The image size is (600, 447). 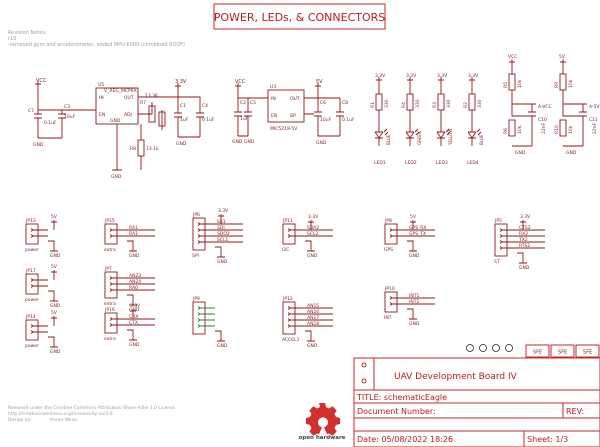 What do you see at coordinates (223, 234) in the screenshot?
I see `connector-pin-label: SDO2` at bounding box center [223, 234].